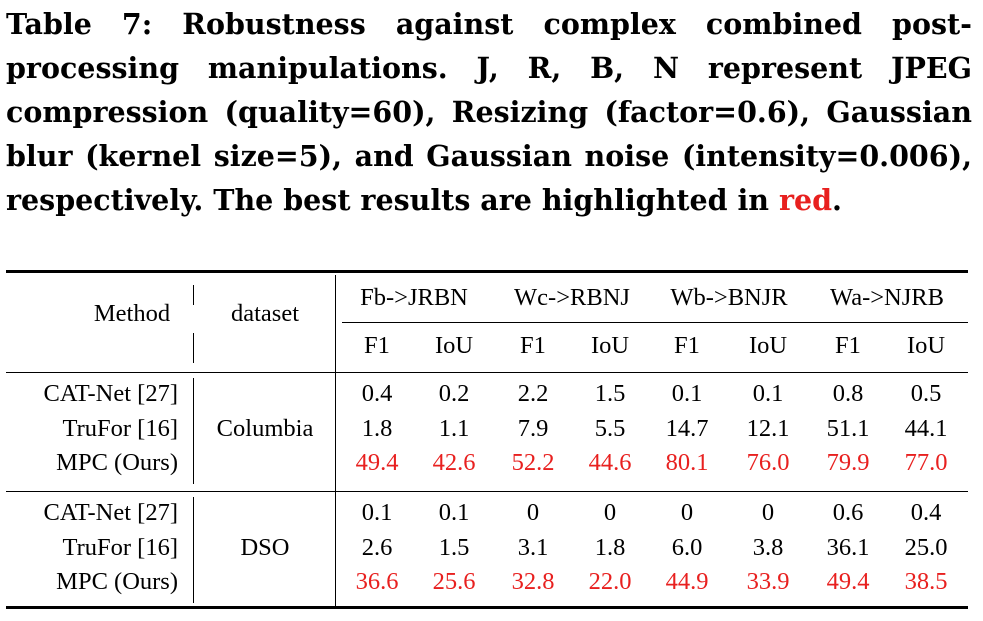  What do you see at coordinates (687, 581) in the screenshot?
I see `value-cell: 44.9` at bounding box center [687, 581].